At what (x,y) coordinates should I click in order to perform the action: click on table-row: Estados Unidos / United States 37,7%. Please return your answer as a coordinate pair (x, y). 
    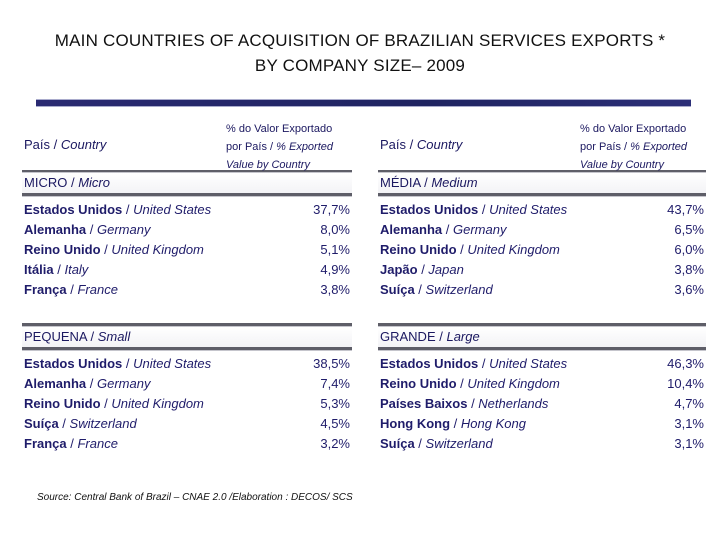
    Looking at the image, I should click on (187, 209).